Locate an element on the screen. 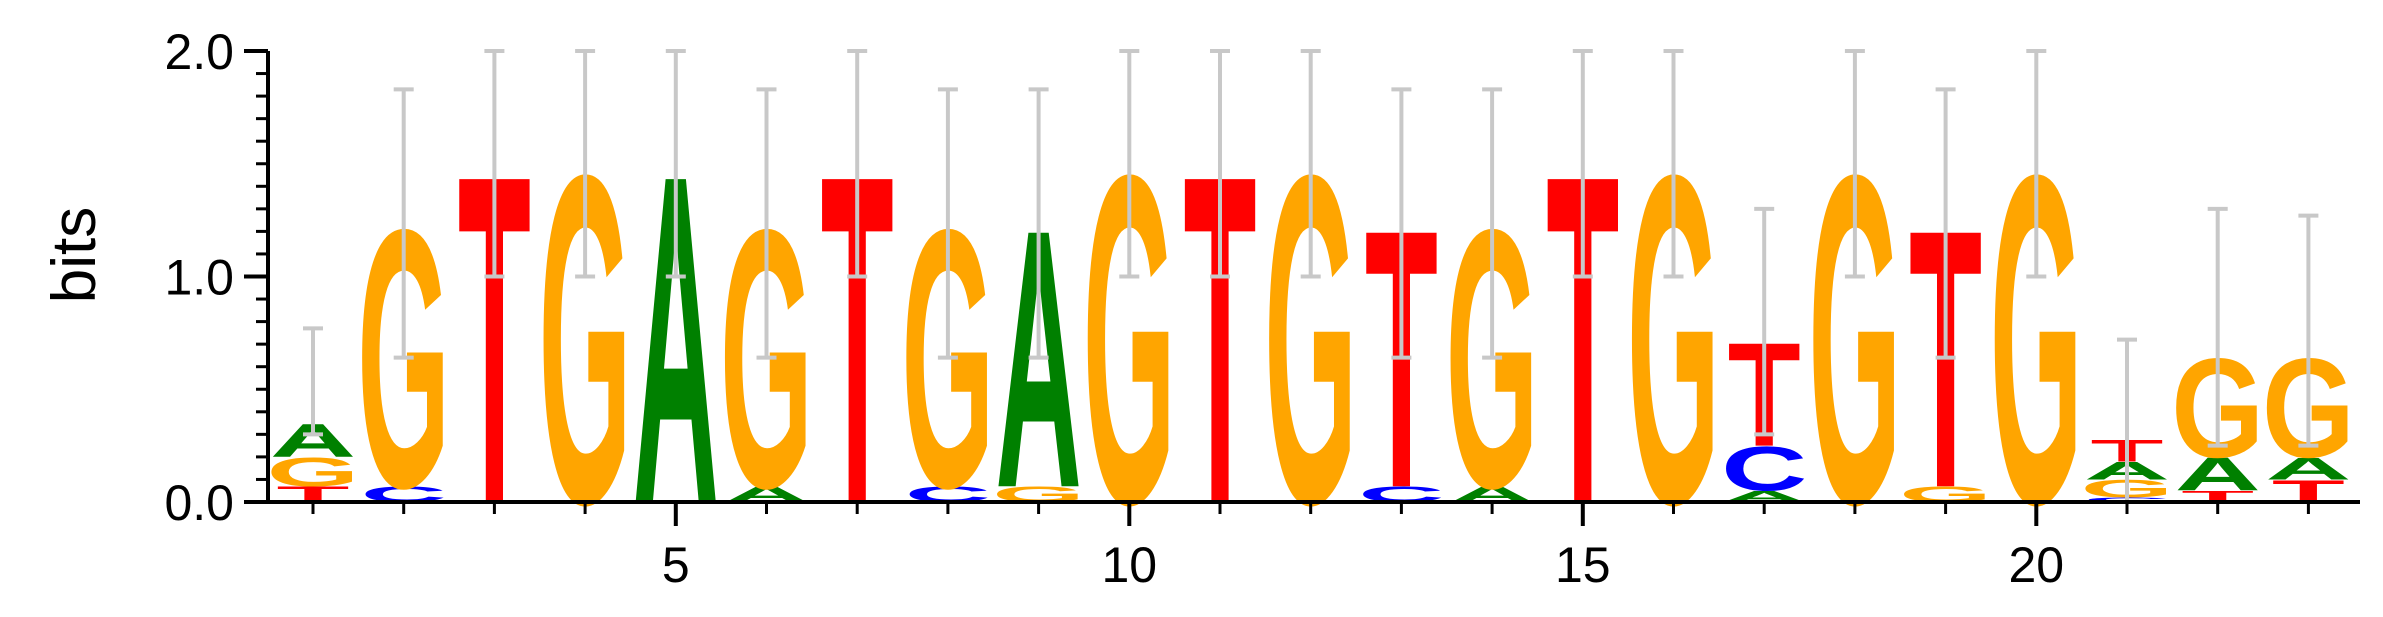 Image resolution: width=2383 pixels, height=617 pixels. x-tick-label: 20 is located at coordinates (2036, 565).